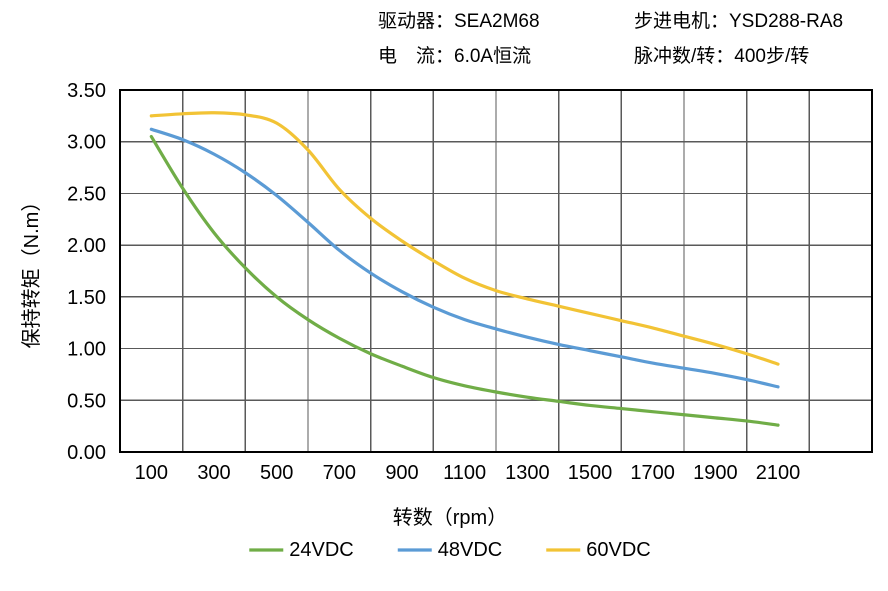 Image resolution: width=888 pixels, height=591 pixels. Describe the element at coordinates (86, 298) in the screenshot. I see `y-tick-label: 1.50` at that location.